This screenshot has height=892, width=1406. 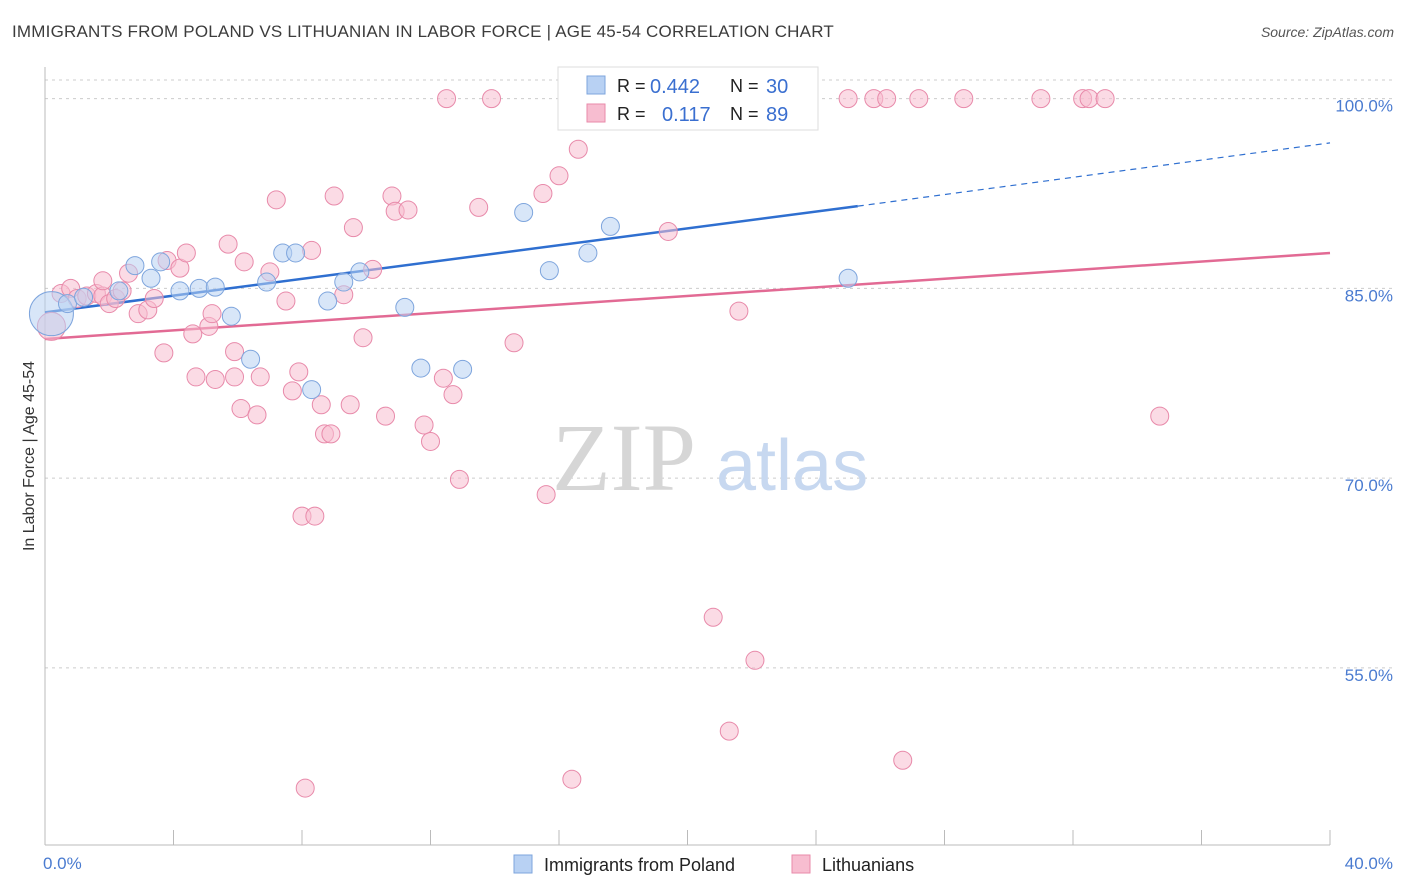 I want to click on legend-n-value-1: 30, so click(x=777, y=87).